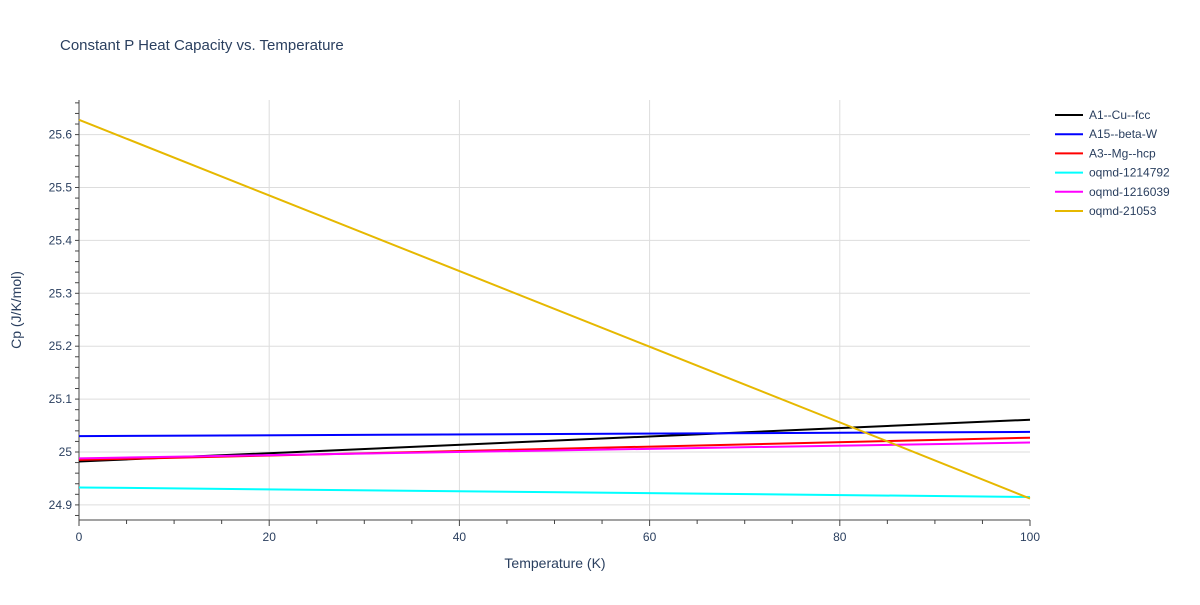  I want to click on legend-label: oqmd-21053, so click(1123, 211).